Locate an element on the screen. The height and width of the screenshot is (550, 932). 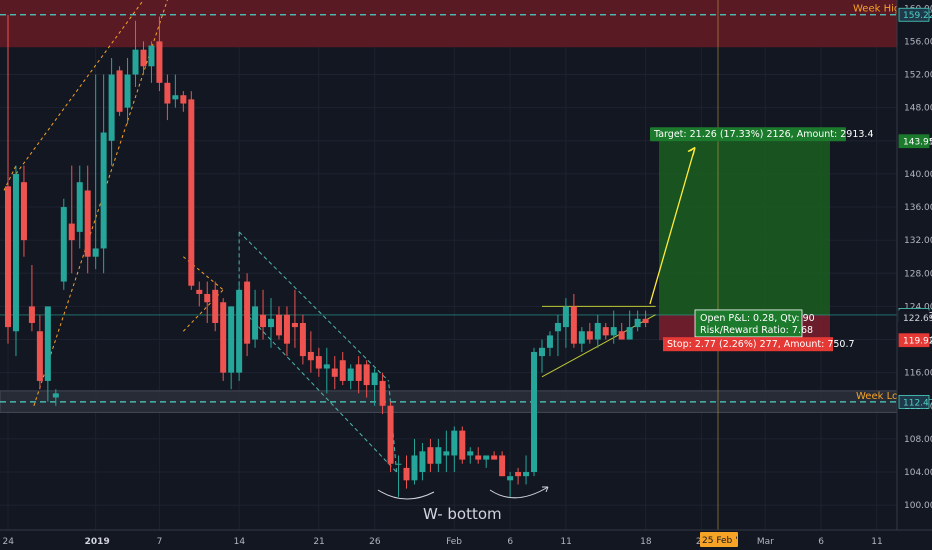
time-tick-label: 7 is located at coordinates (160, 542).